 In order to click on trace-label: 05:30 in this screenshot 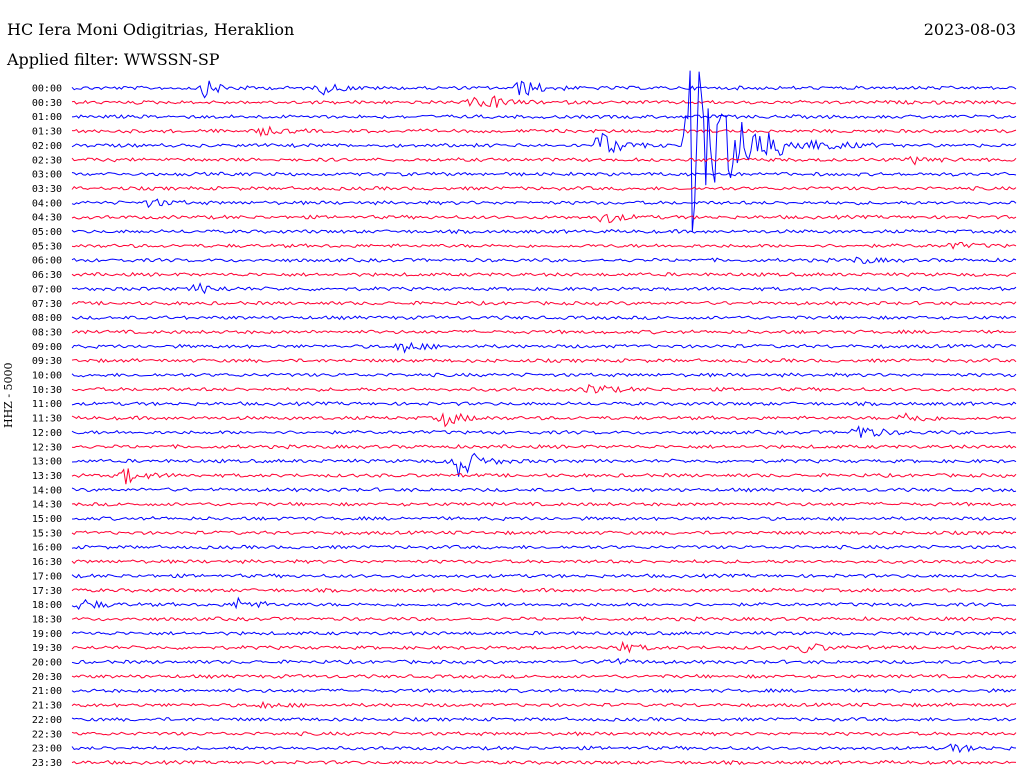, I will do `click(47, 246)`.